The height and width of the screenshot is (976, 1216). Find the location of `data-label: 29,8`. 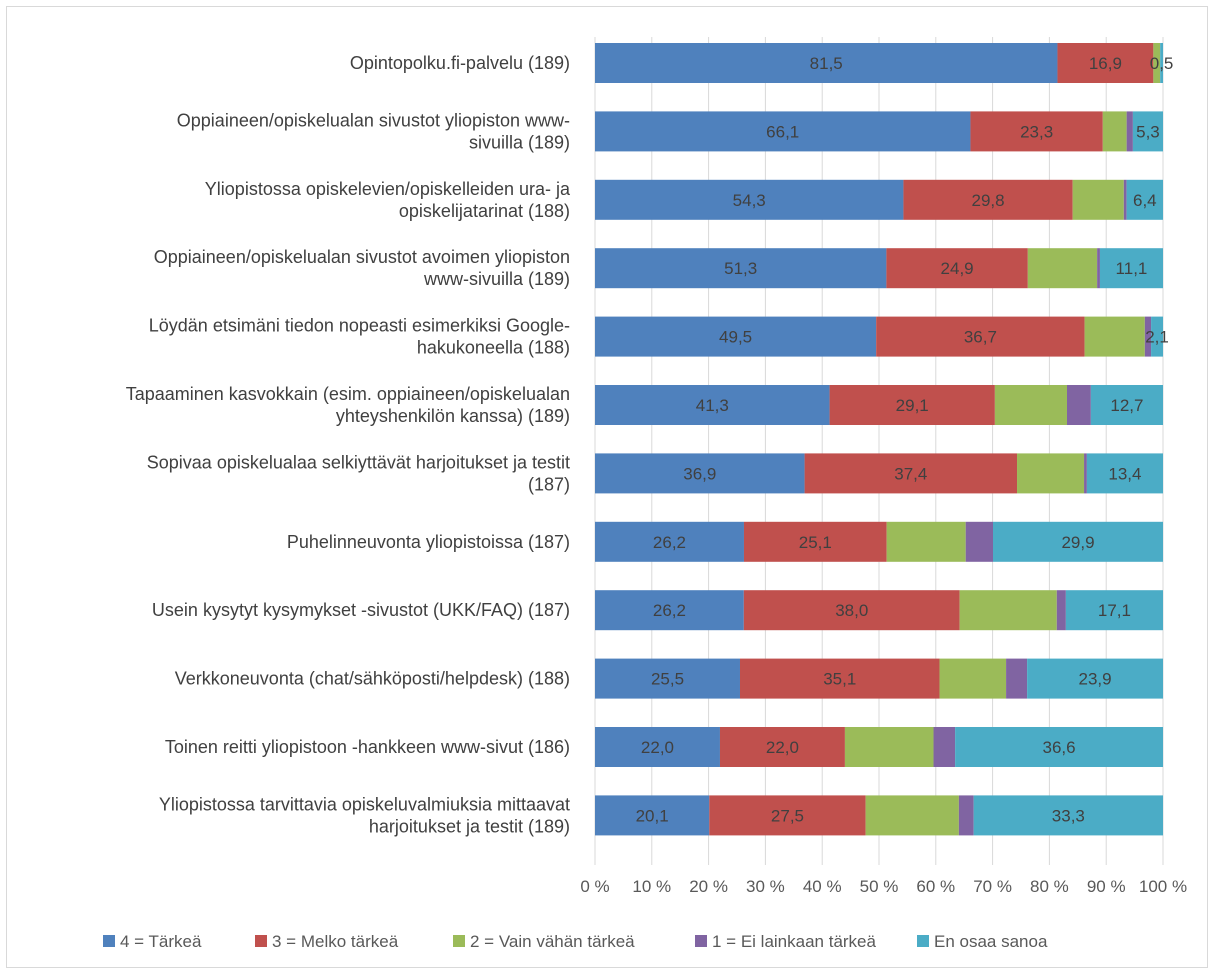

data-label: 29,8 is located at coordinates (988, 200).